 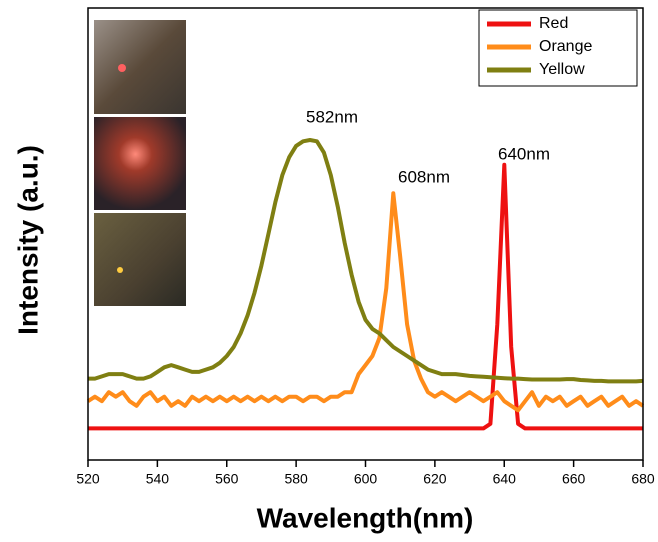 I want to click on peak-annotation: 608nm, so click(x=424, y=176).